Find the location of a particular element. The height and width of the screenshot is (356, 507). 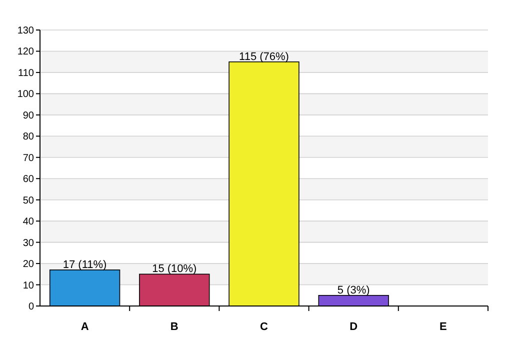

y-tick-label: 70 is located at coordinates (28, 158).